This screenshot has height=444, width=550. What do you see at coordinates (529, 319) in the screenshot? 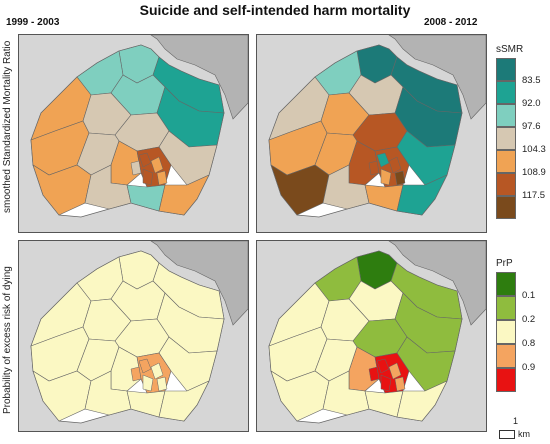
I see `legend-prp-label: 0.2` at bounding box center [529, 319].